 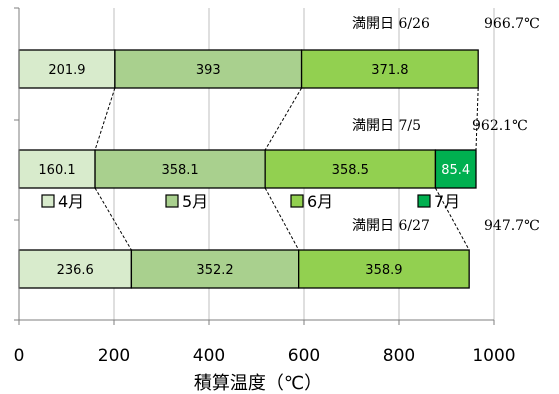 What do you see at coordinates (447, 201) in the screenshot?
I see `legend-label: 7月` at bounding box center [447, 201].